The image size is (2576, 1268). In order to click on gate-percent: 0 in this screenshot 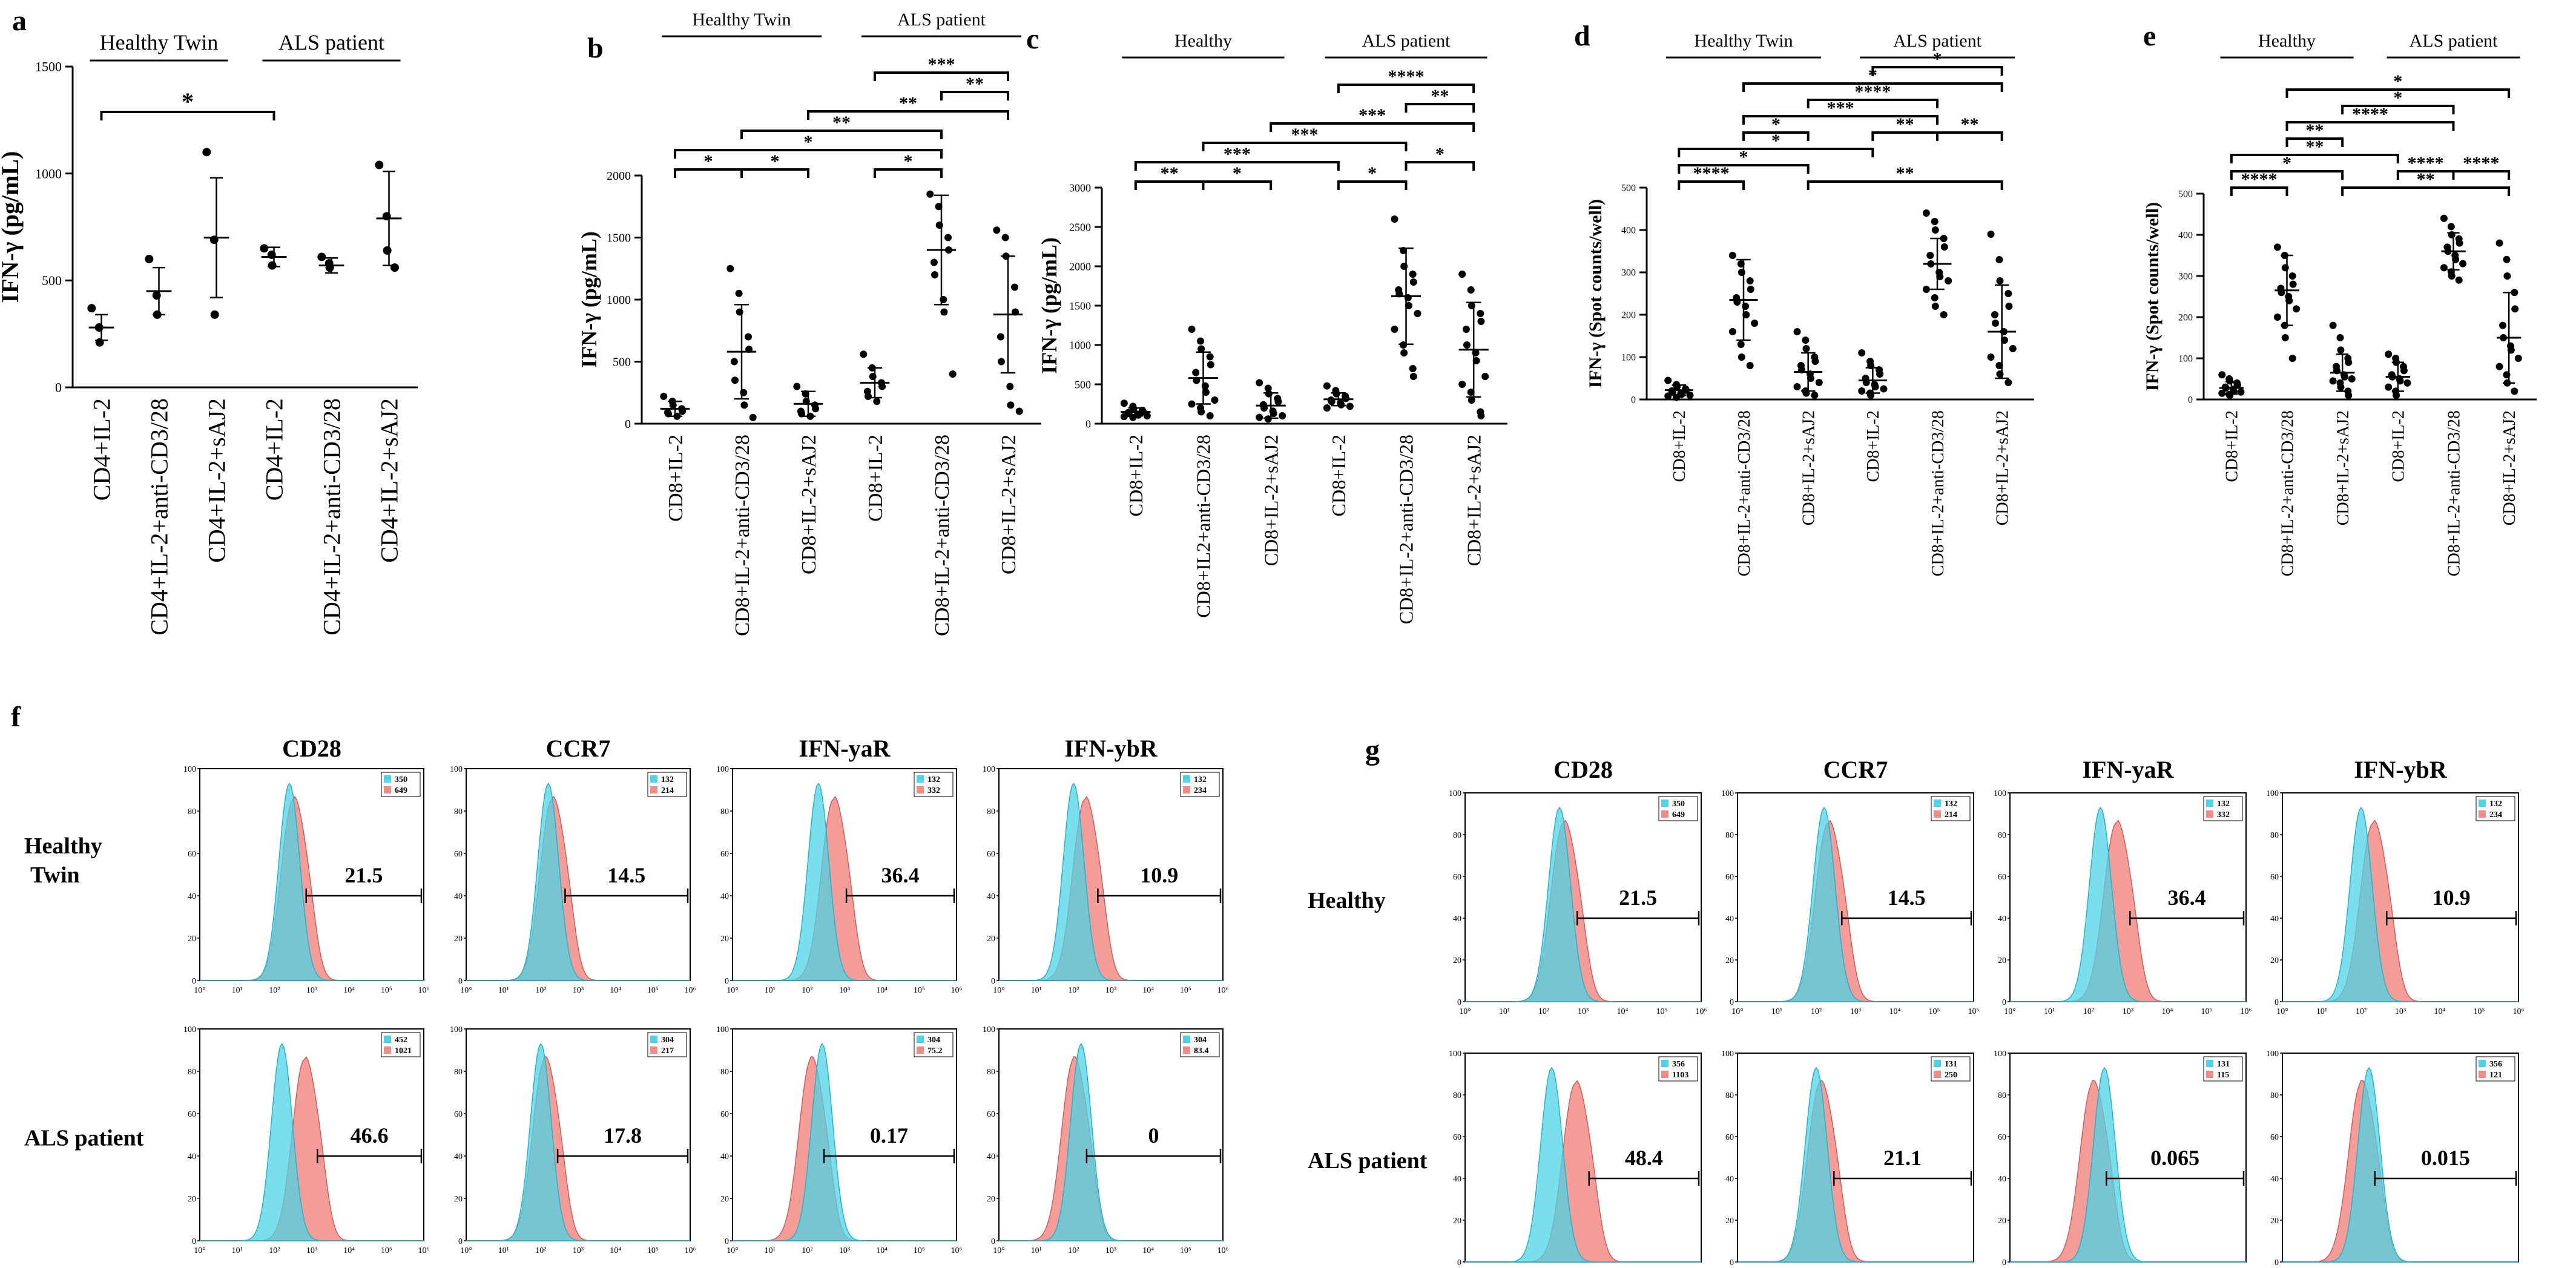, I will do `click(1153, 1135)`.